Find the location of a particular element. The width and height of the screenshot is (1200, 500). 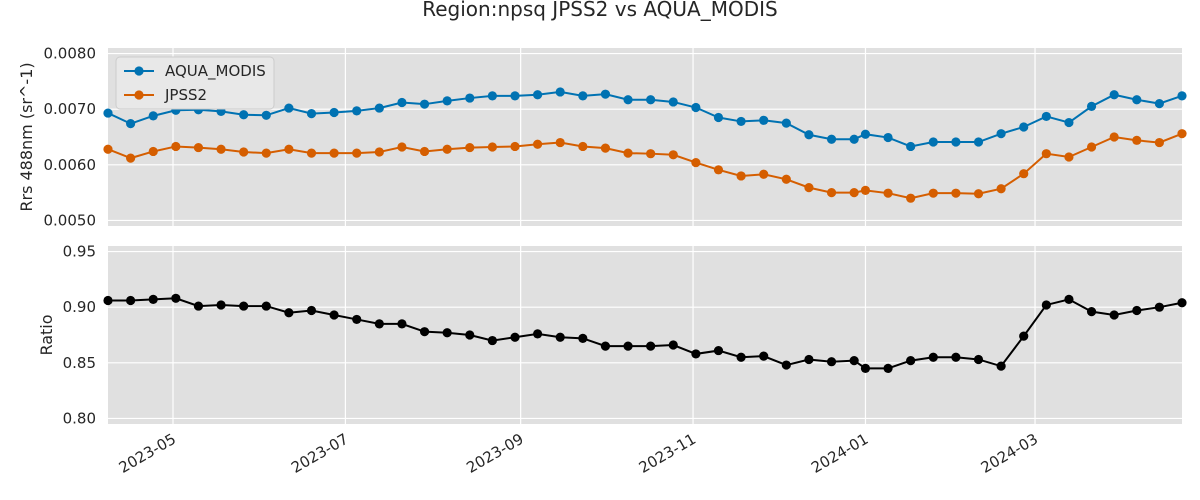

x-tick-label: 2024-03 is located at coordinates (1009, 453).